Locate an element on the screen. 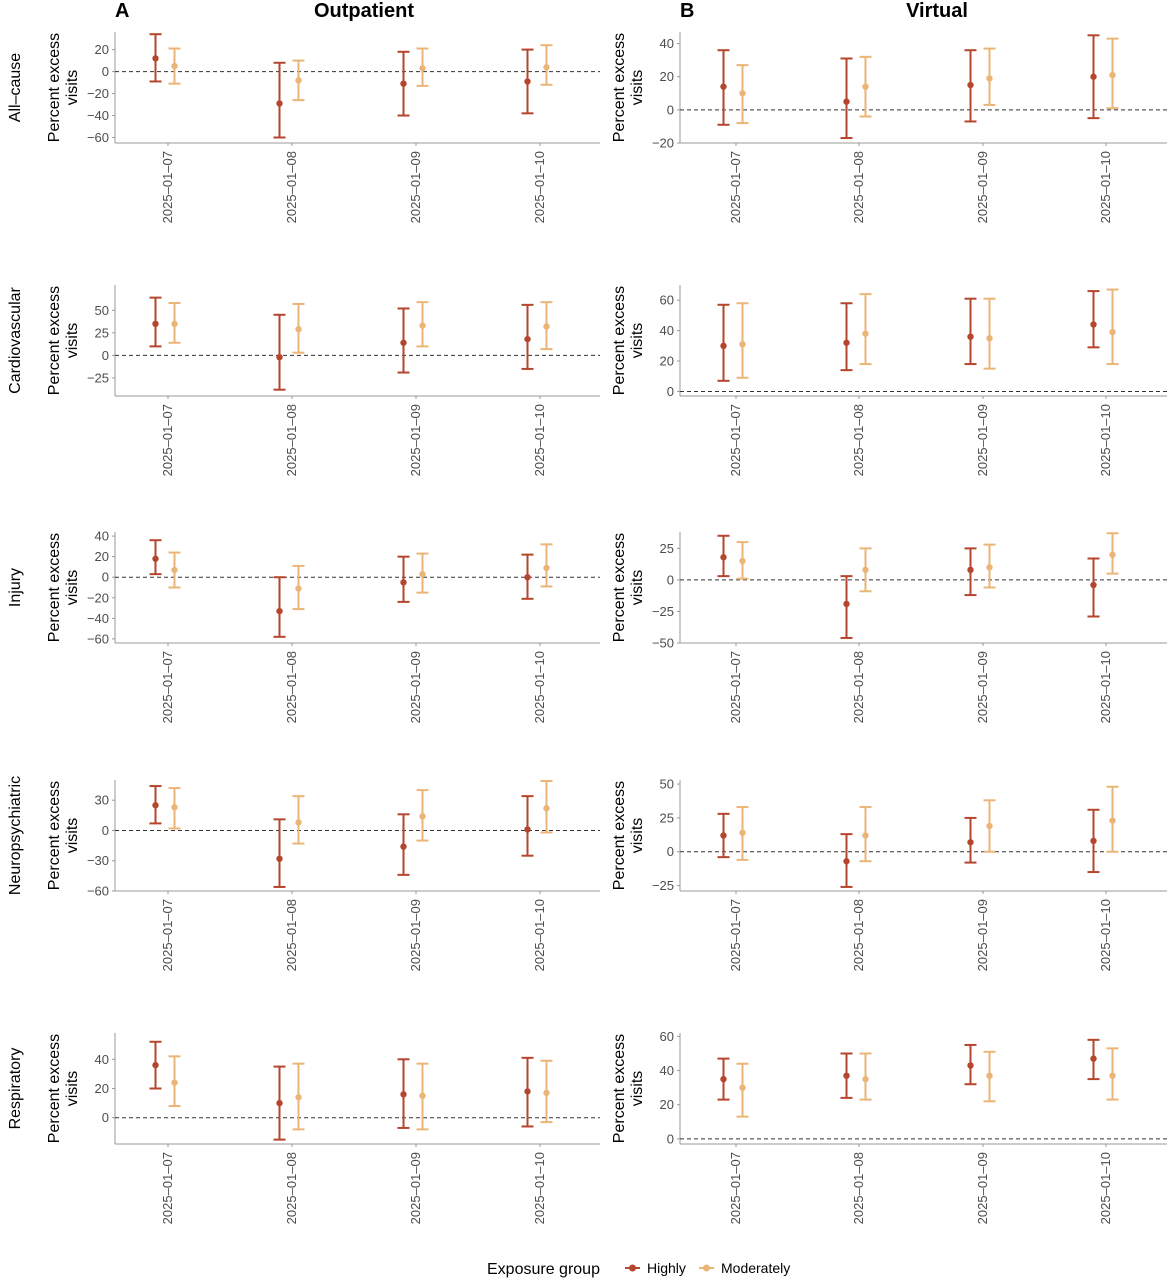 Image resolution: width=1169 pixels, height=1280 pixels. legend-label-moderately: Moderately is located at coordinates (755, 1268).